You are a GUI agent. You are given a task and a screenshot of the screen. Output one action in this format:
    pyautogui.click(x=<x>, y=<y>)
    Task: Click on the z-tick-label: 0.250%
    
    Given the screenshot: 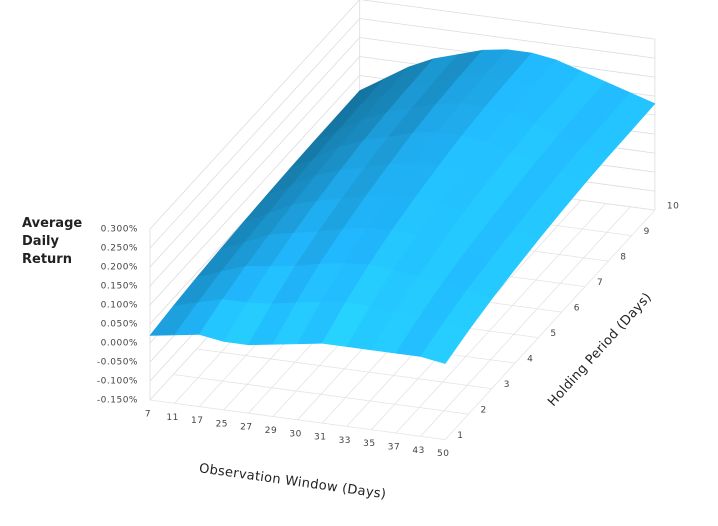 What is the action you would take?
    pyautogui.click(x=119, y=249)
    